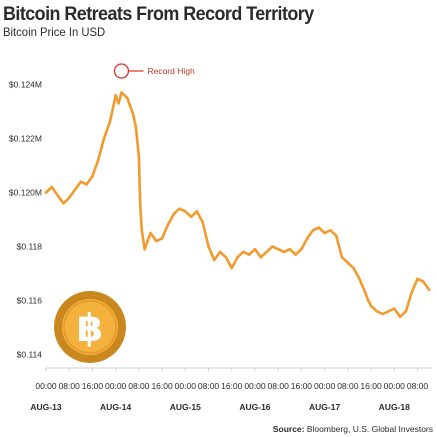 The width and height of the screenshot is (437, 437). What do you see at coordinates (324, 407) in the screenshot?
I see `x-tick-date-label: AUG-17` at bounding box center [324, 407].